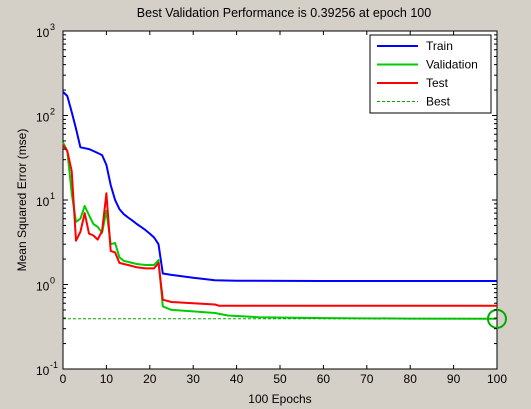  Describe the element at coordinates (63, 379) in the screenshot. I see `x-tick-label: 0` at that location.